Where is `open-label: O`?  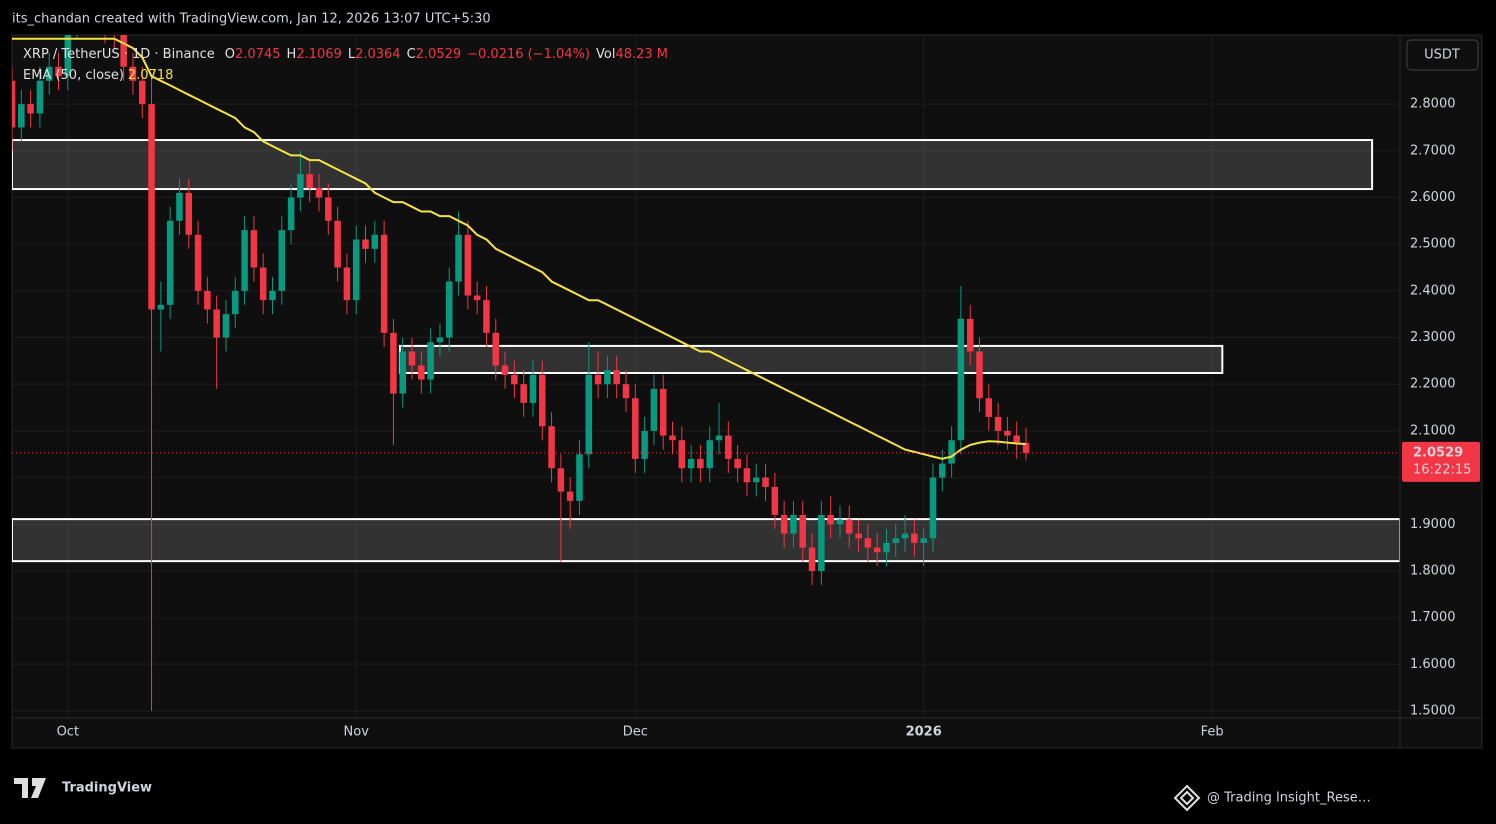 open-label: O is located at coordinates (230, 54).